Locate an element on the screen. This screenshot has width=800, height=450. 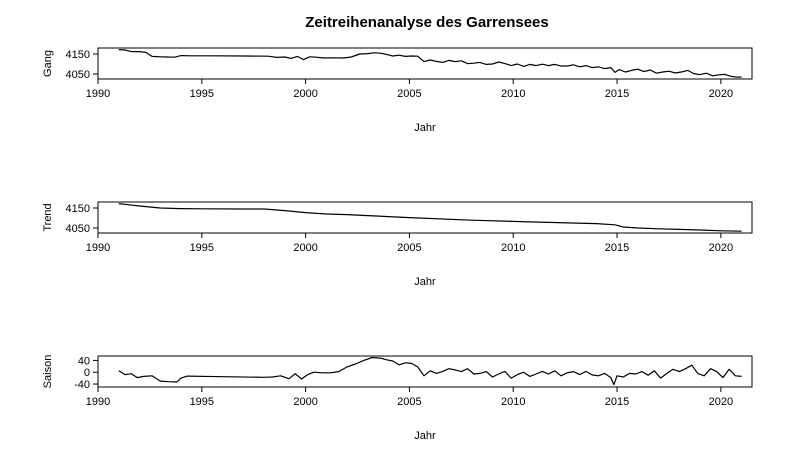
saison-y-tick-label: -40 is located at coordinates (82, 385).